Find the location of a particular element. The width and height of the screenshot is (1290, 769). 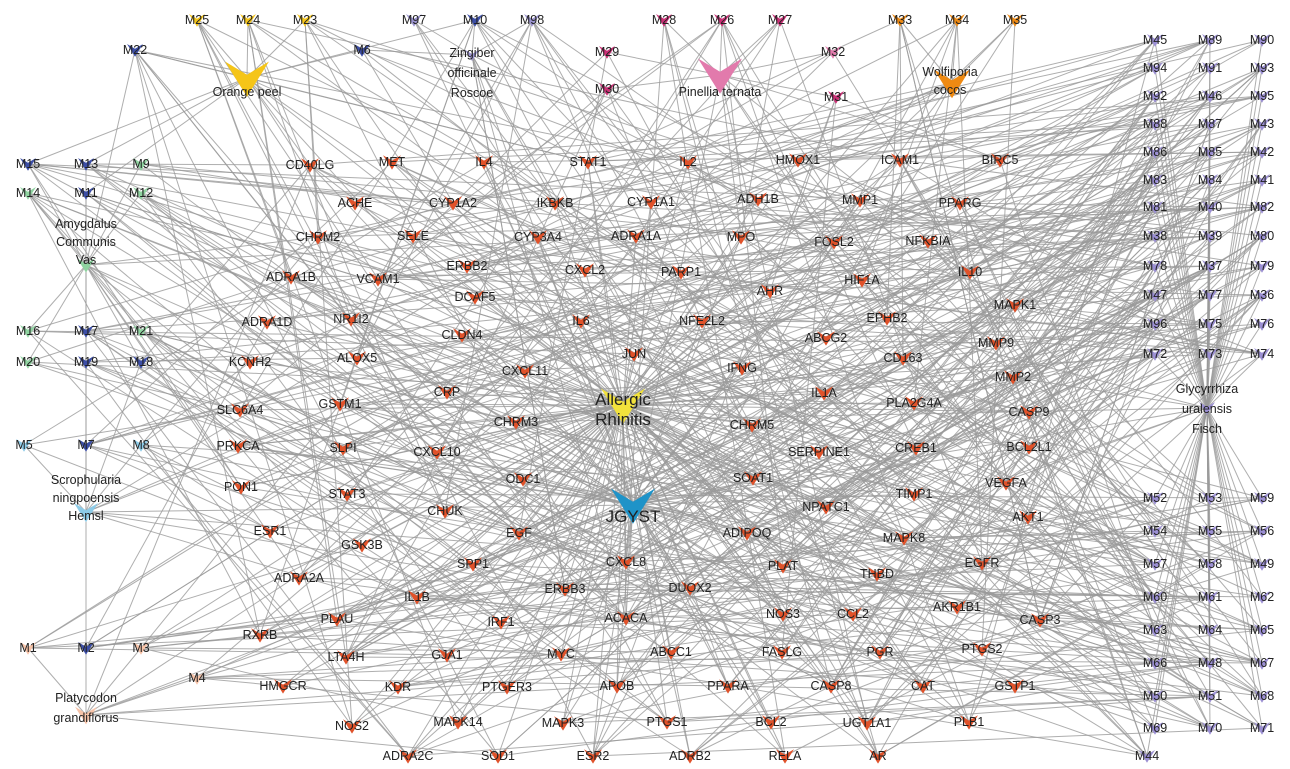

node-label: CCL2 is located at coordinates (853, 614).